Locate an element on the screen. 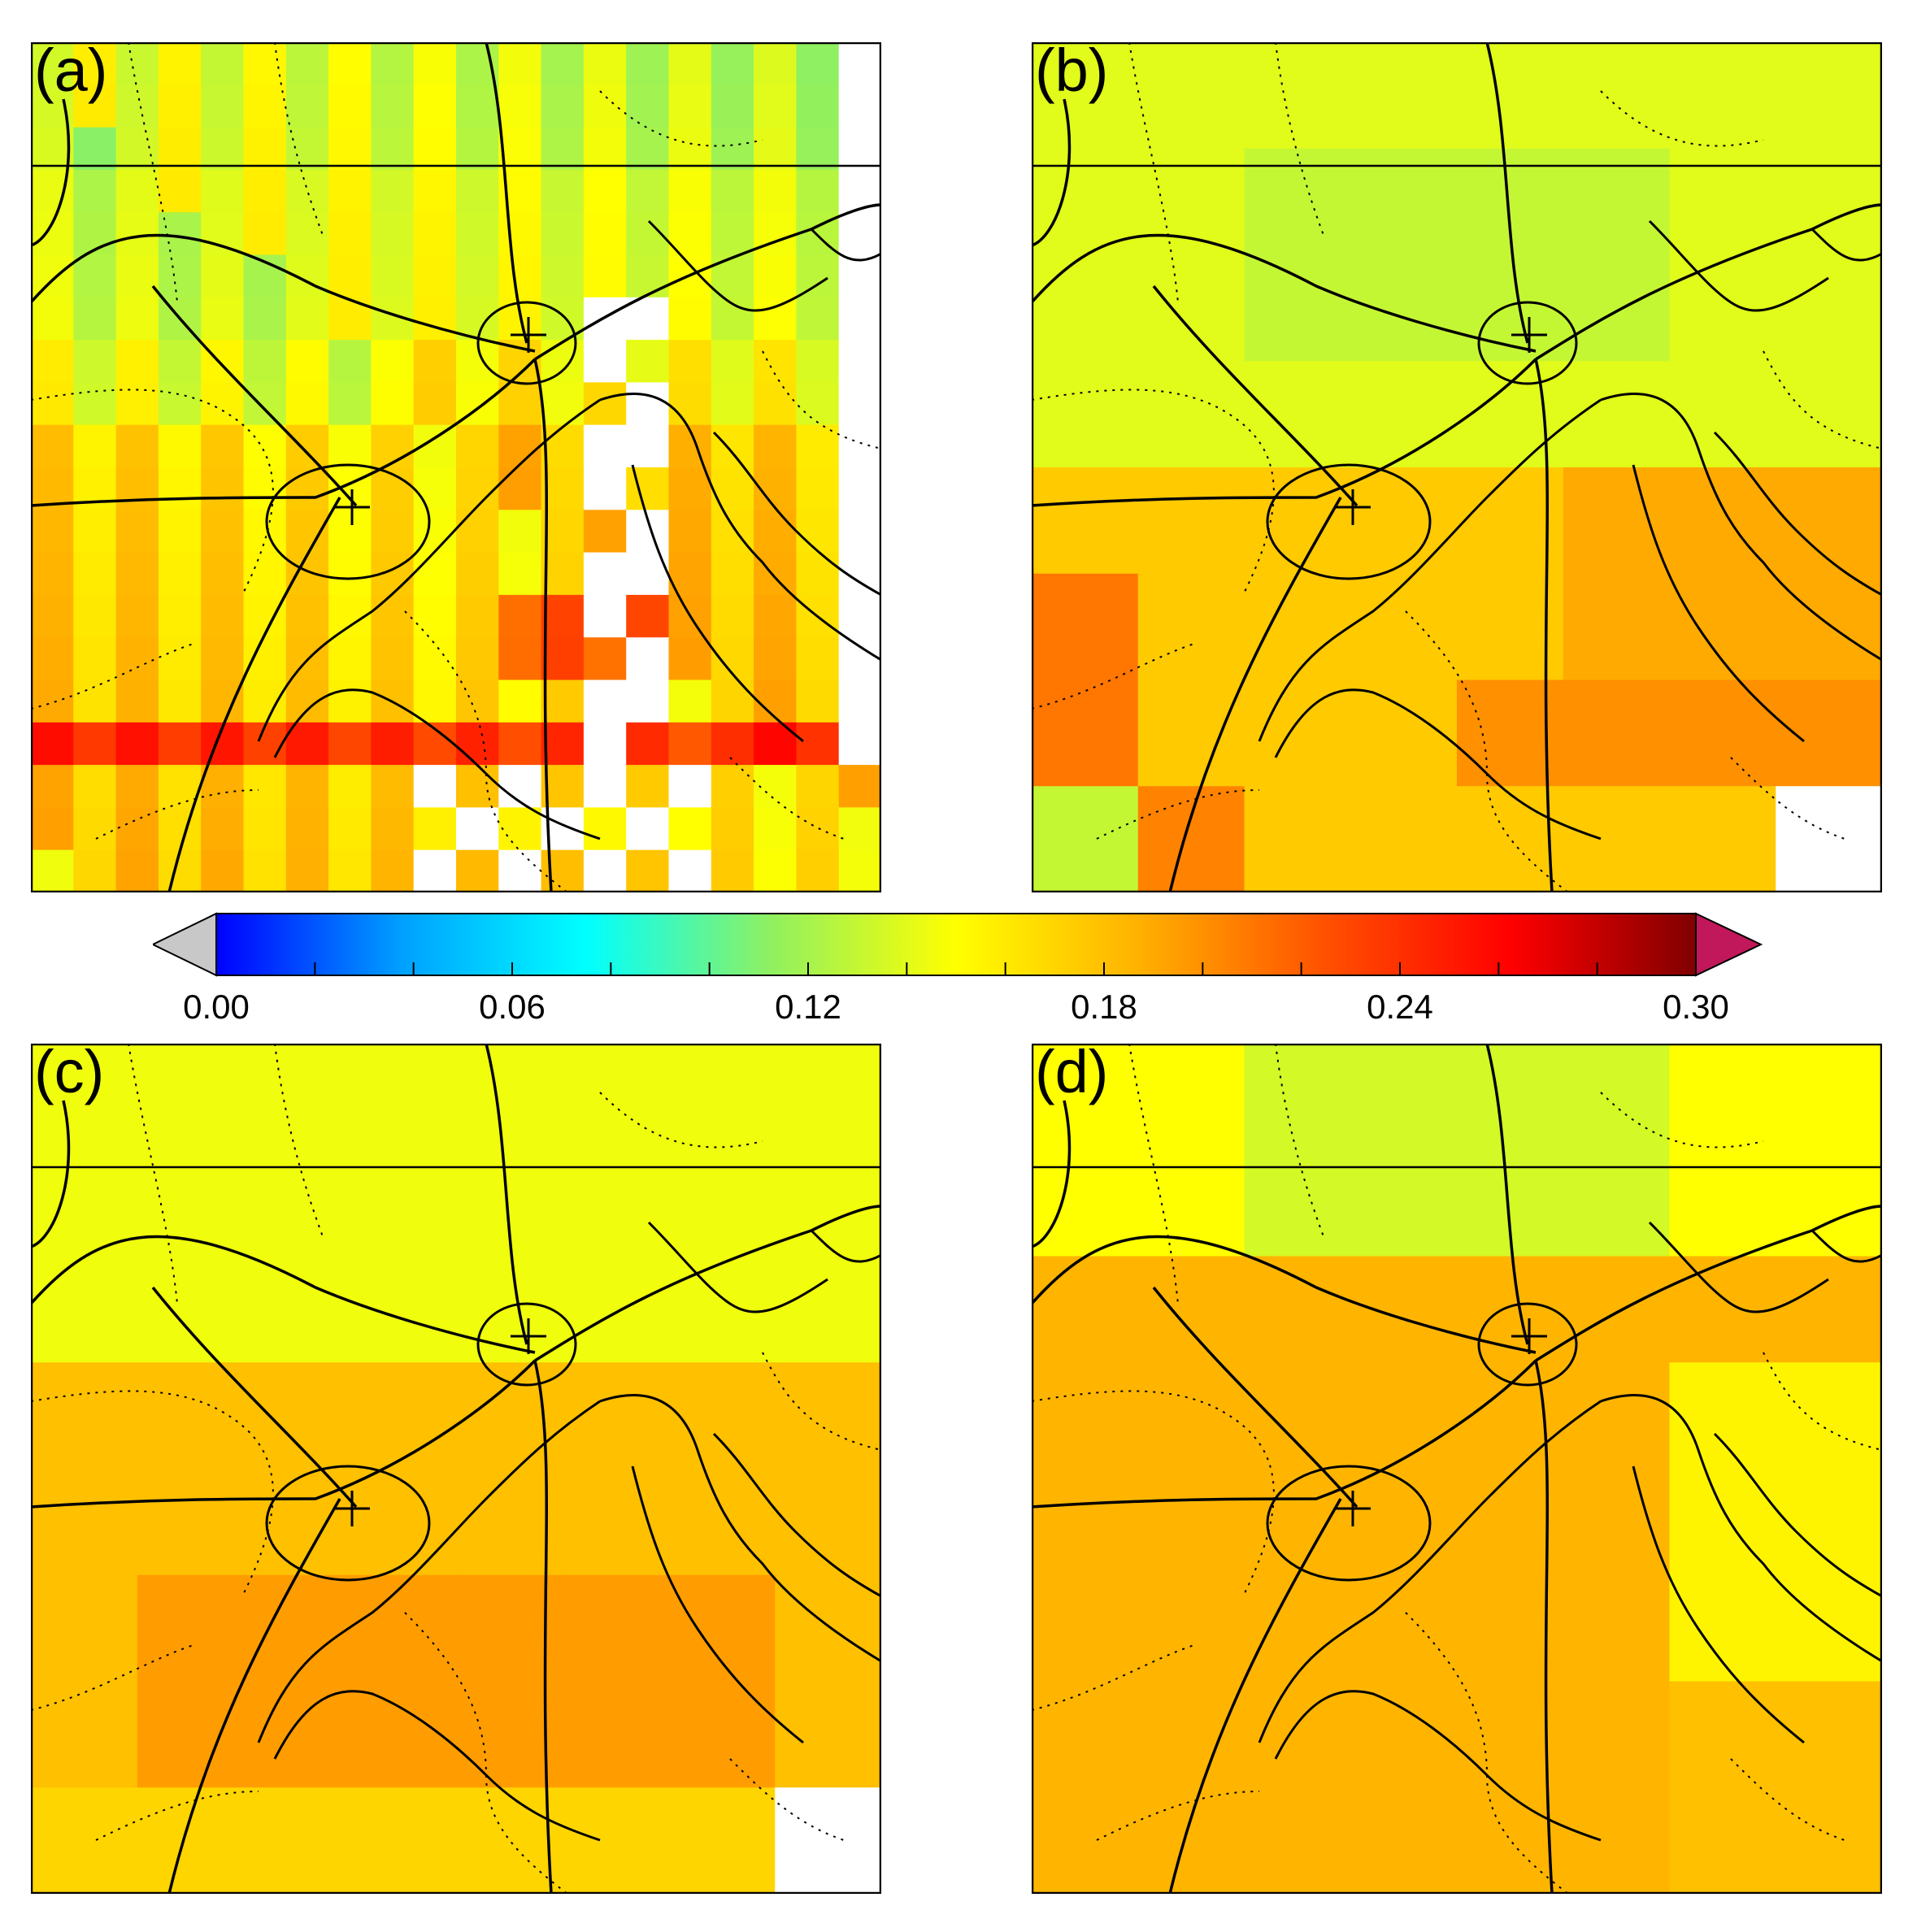 This screenshot has width=1917, height=1932. colorbar-tick-2: 0.12 is located at coordinates (808, 1007).